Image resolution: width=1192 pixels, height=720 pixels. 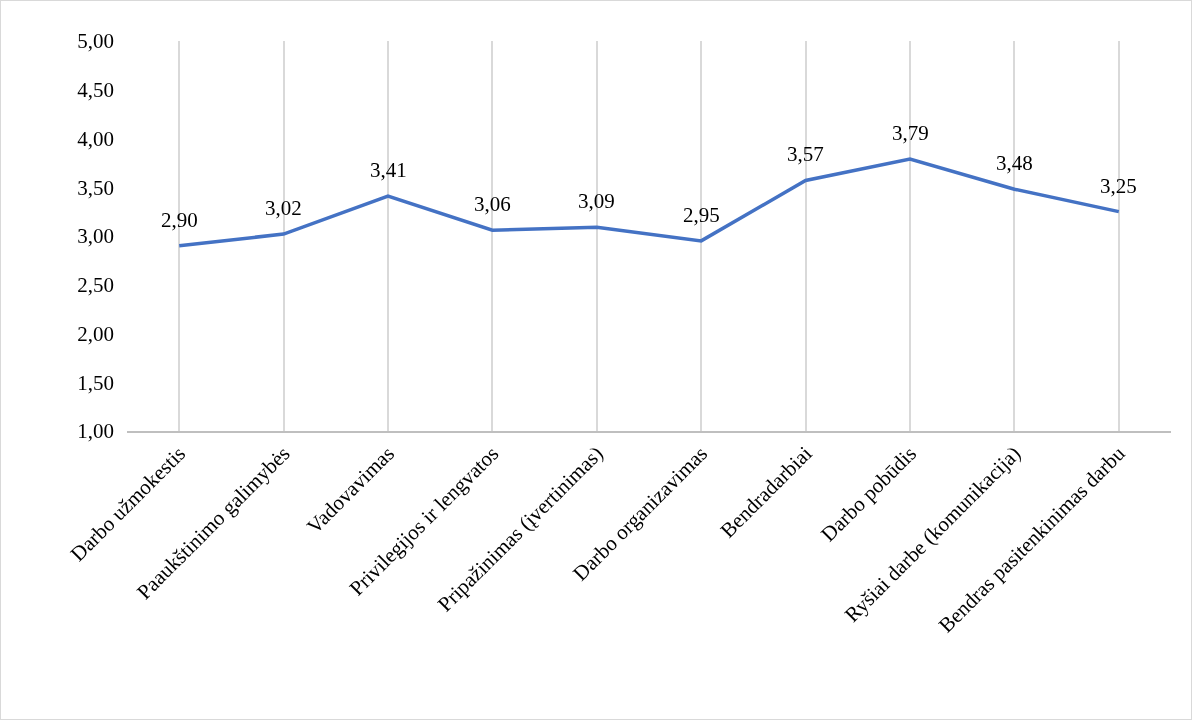 I want to click on y-tick-label: 2,00, so click(x=95, y=333).